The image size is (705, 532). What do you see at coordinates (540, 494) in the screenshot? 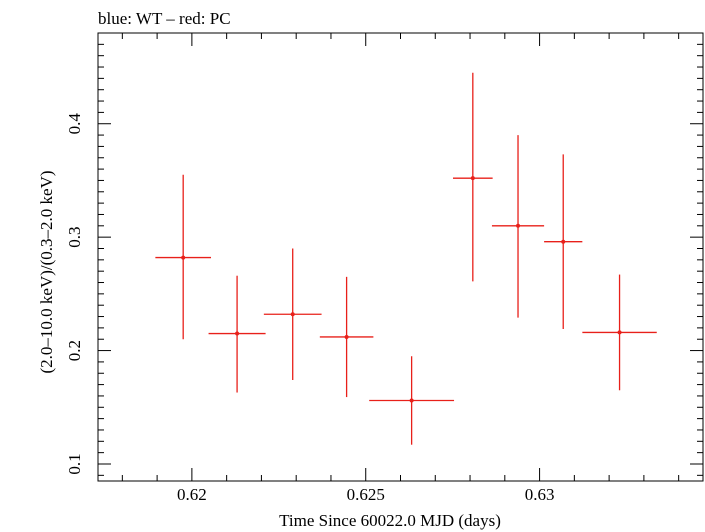
I see `x-tick-label: 0.63` at bounding box center [540, 494].